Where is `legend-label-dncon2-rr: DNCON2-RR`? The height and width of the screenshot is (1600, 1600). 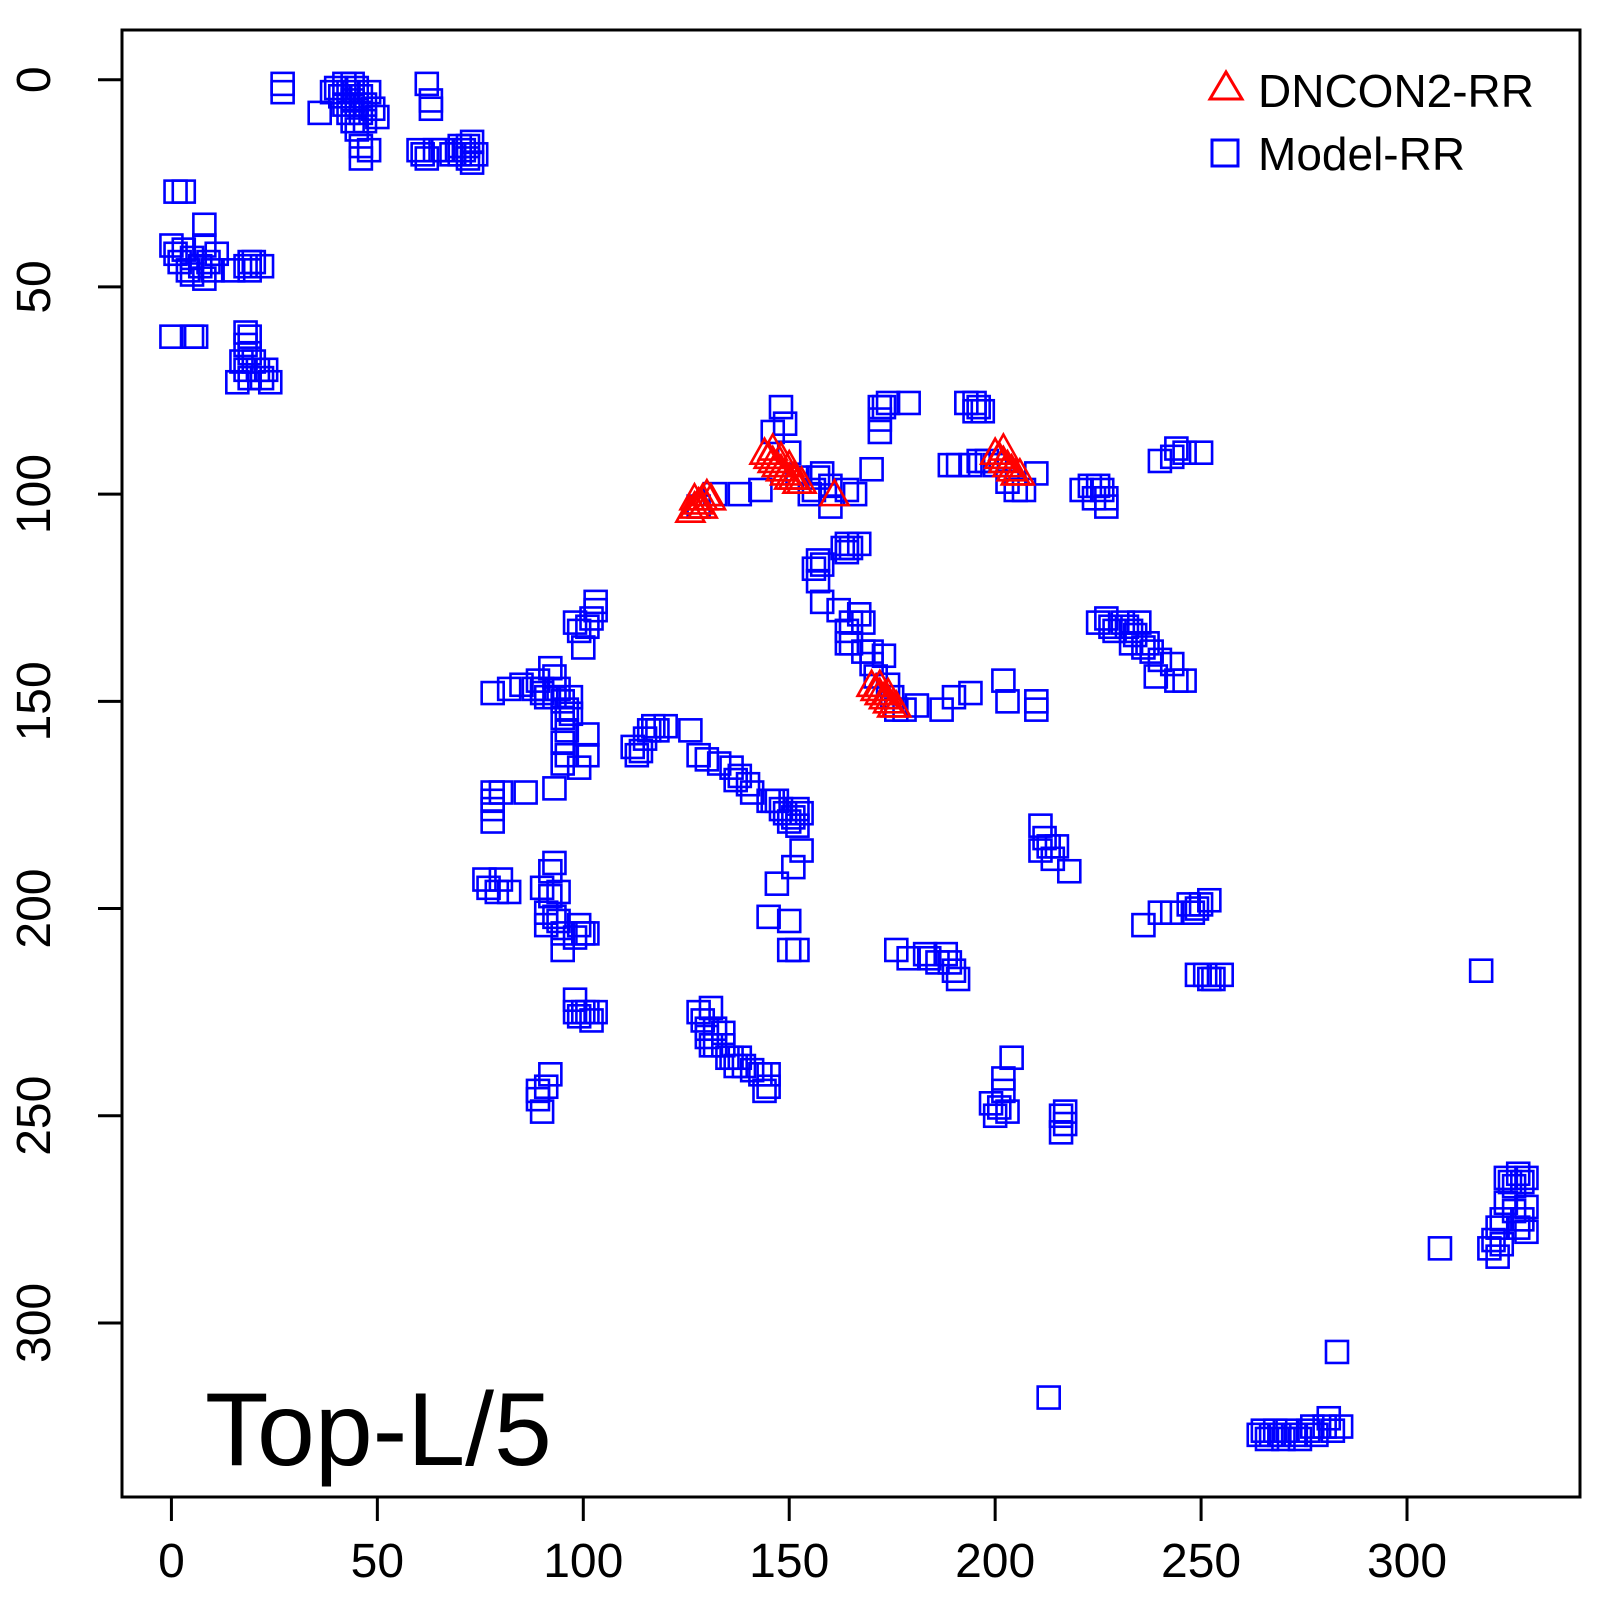 legend-label-dncon2-rr: DNCON2-RR is located at coordinates (1396, 91).